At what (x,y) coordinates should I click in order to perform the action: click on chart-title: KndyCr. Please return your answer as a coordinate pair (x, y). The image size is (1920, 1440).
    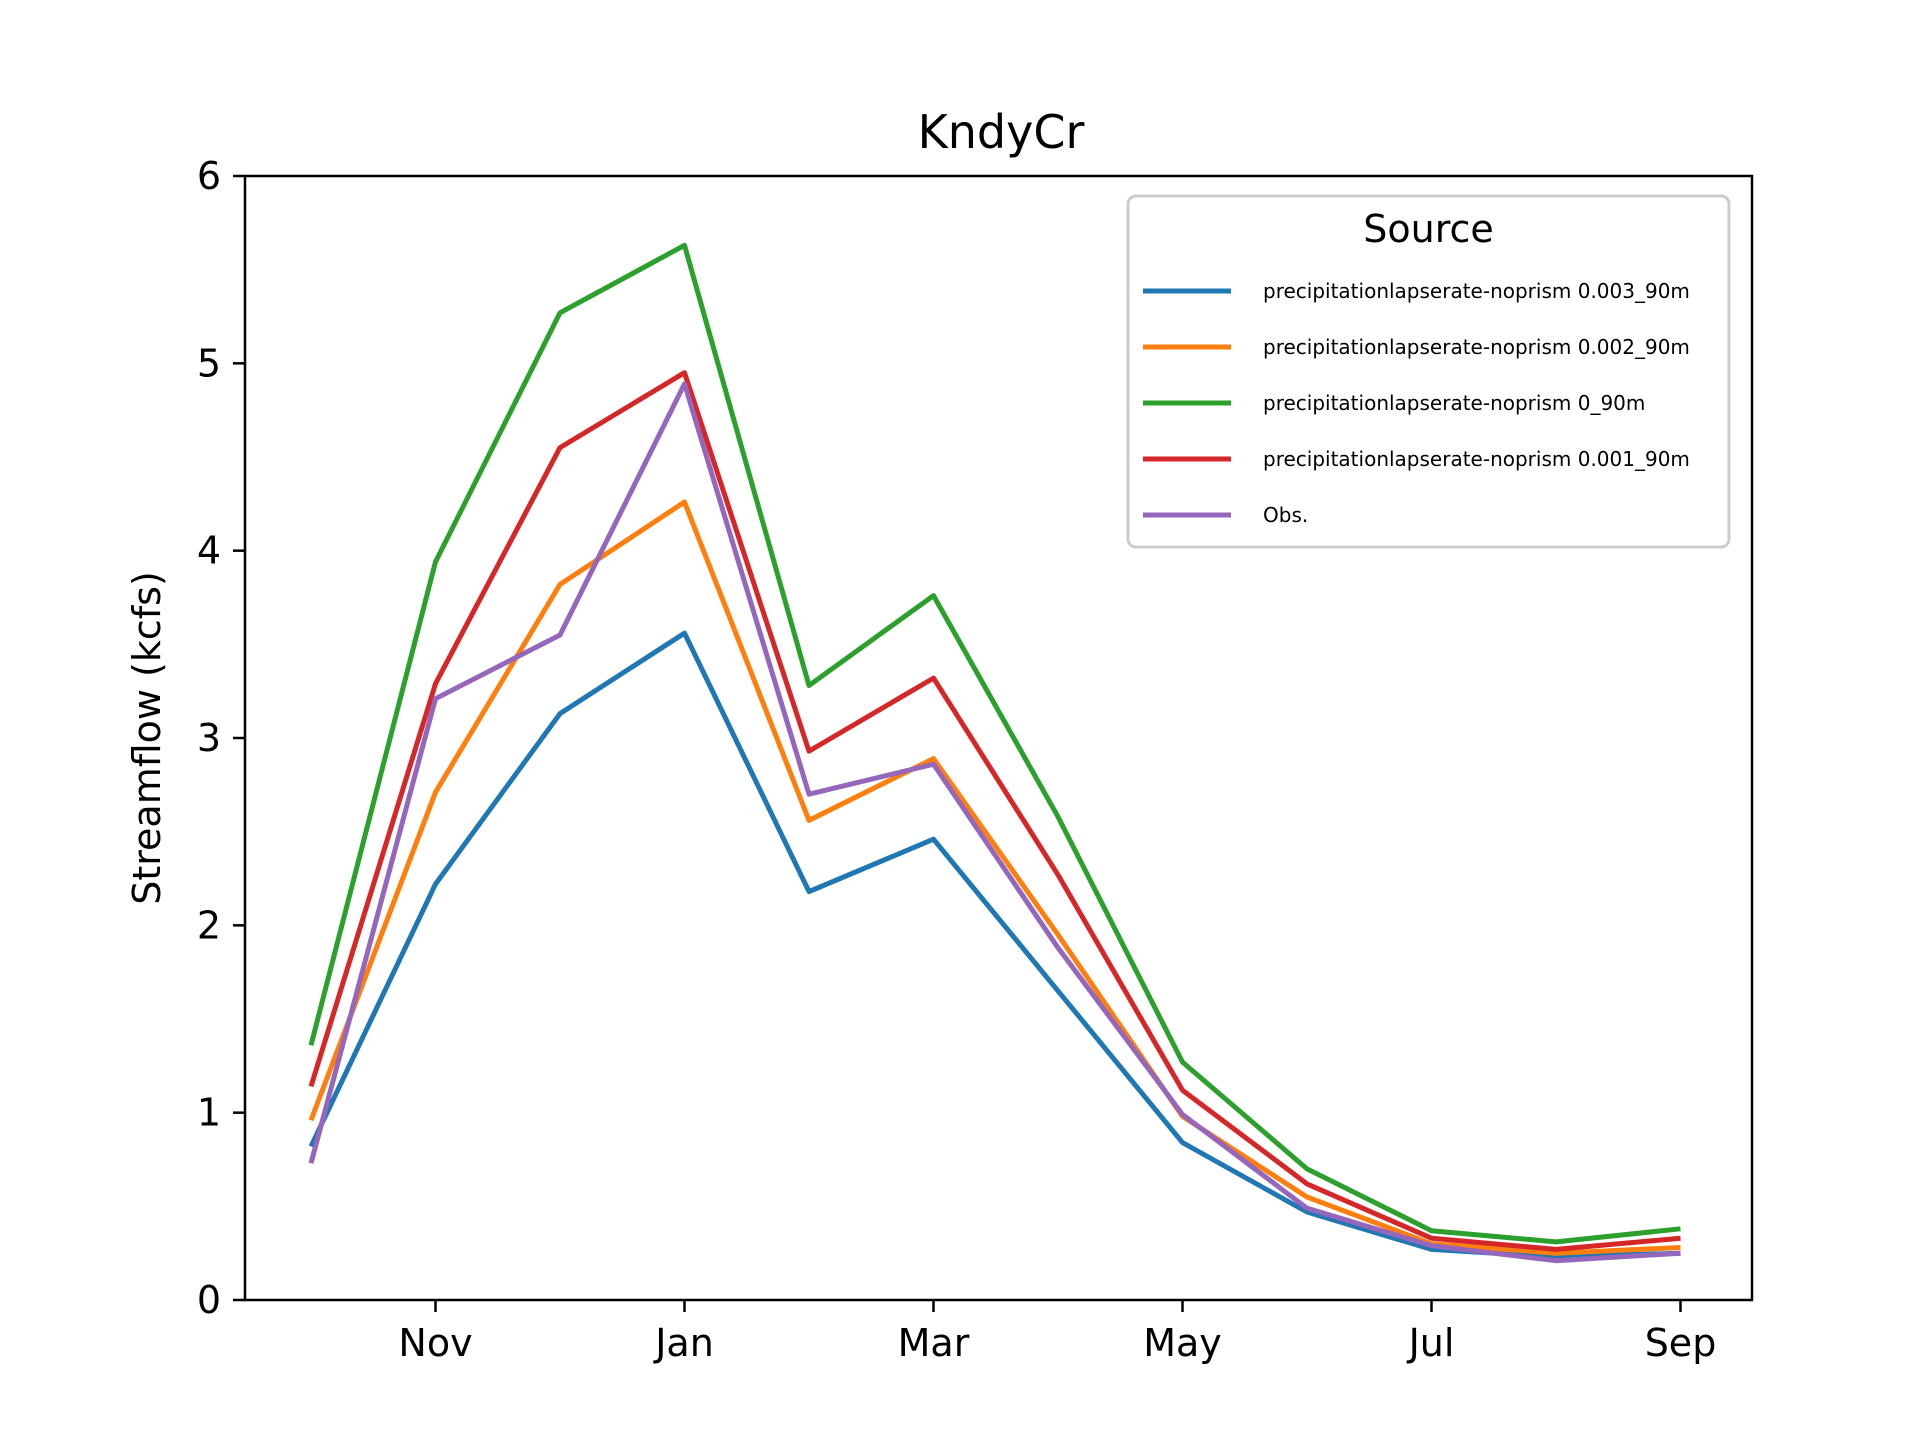
    Looking at the image, I should click on (1001, 132).